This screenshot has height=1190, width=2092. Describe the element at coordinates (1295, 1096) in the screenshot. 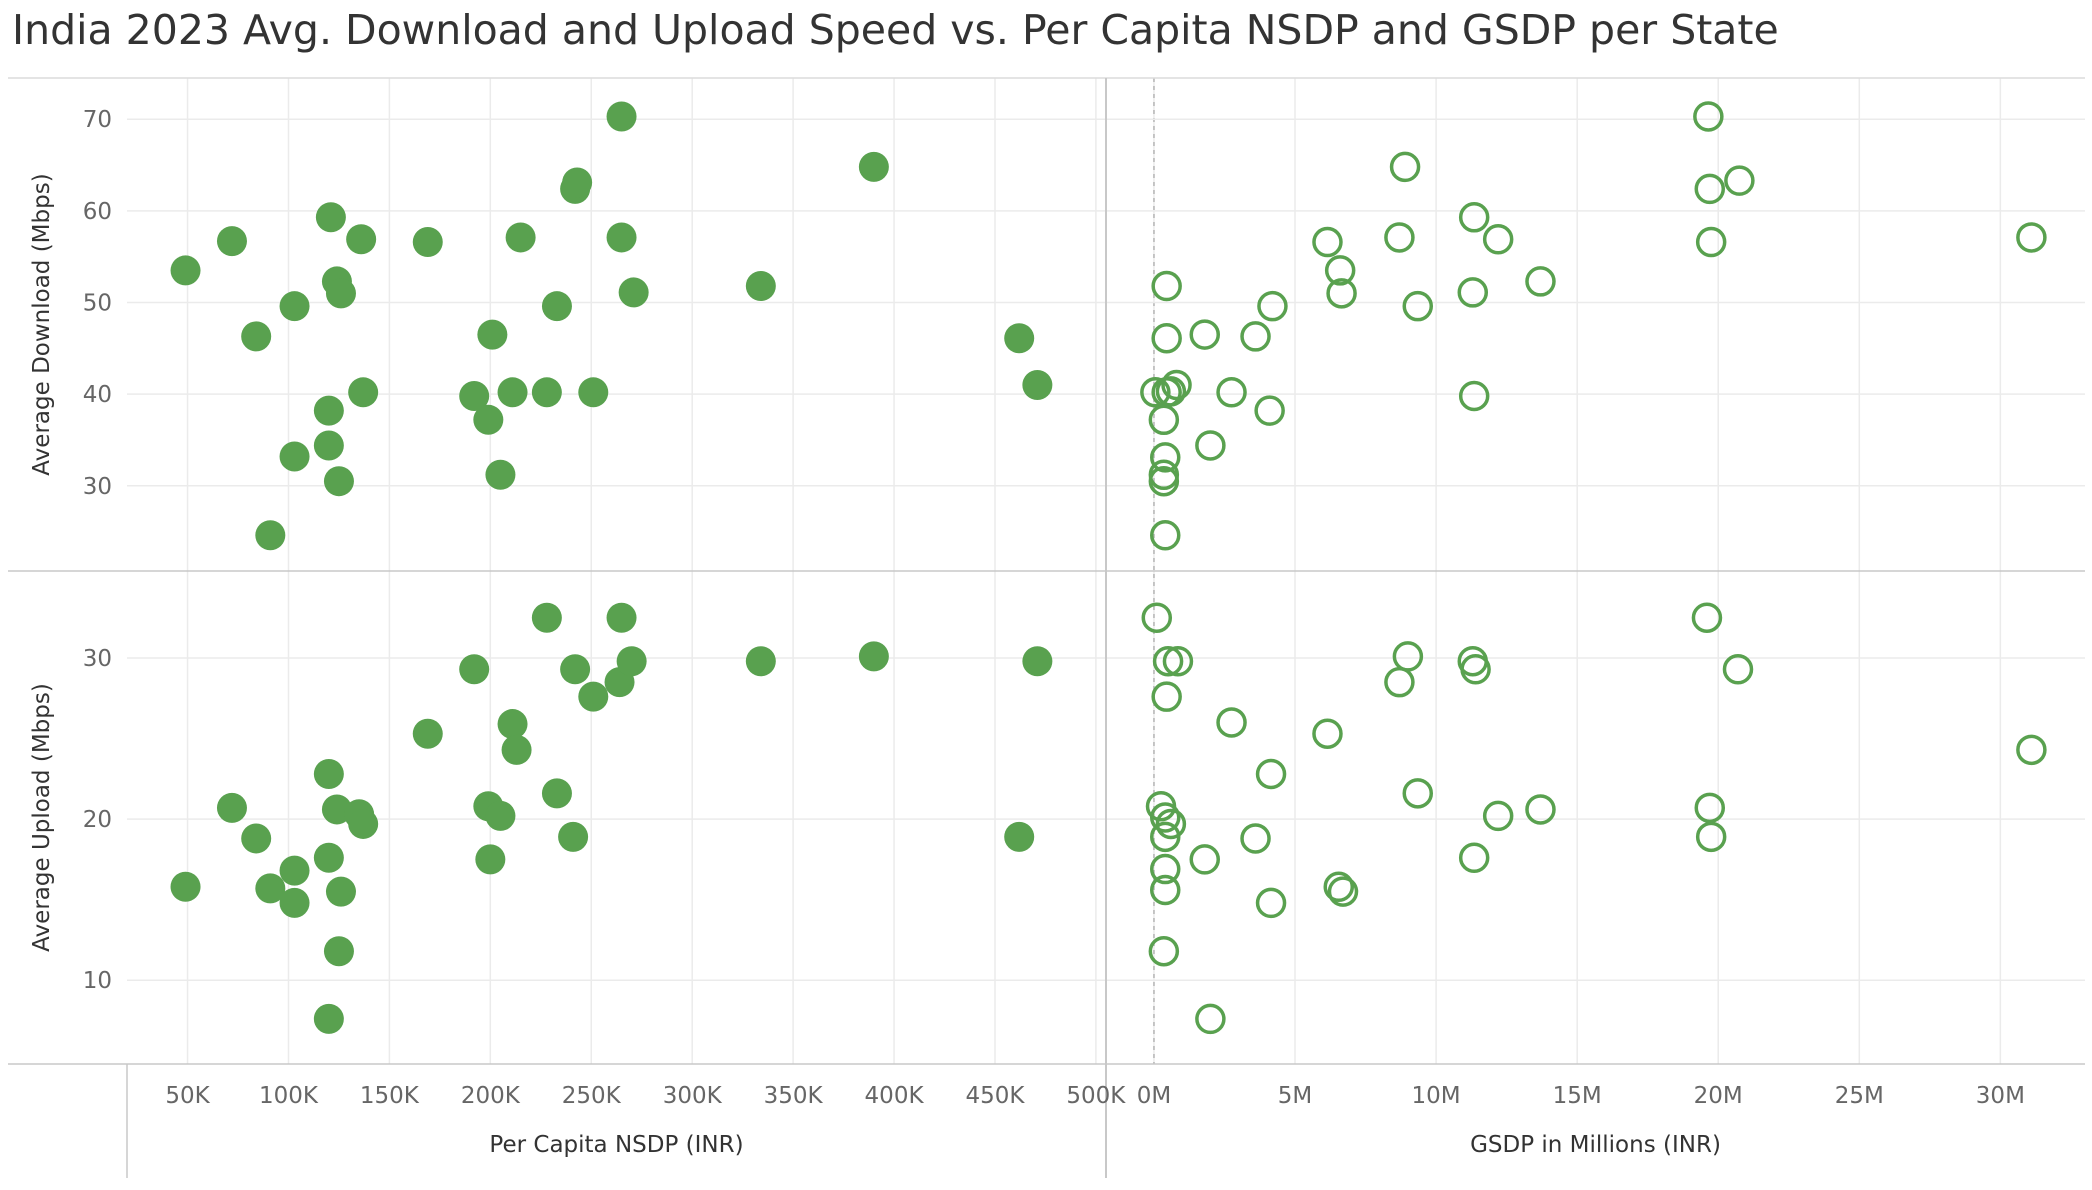

I see `x-tick-label: 5M` at that location.